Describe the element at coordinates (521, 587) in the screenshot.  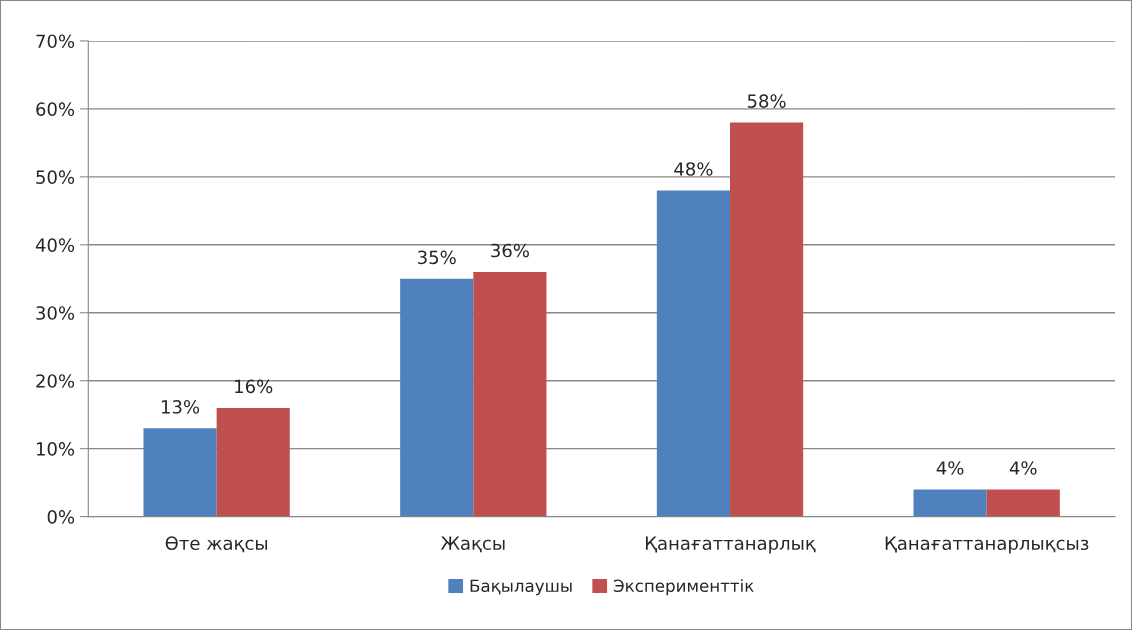
I see `legend-label: Бақылаушы` at that location.